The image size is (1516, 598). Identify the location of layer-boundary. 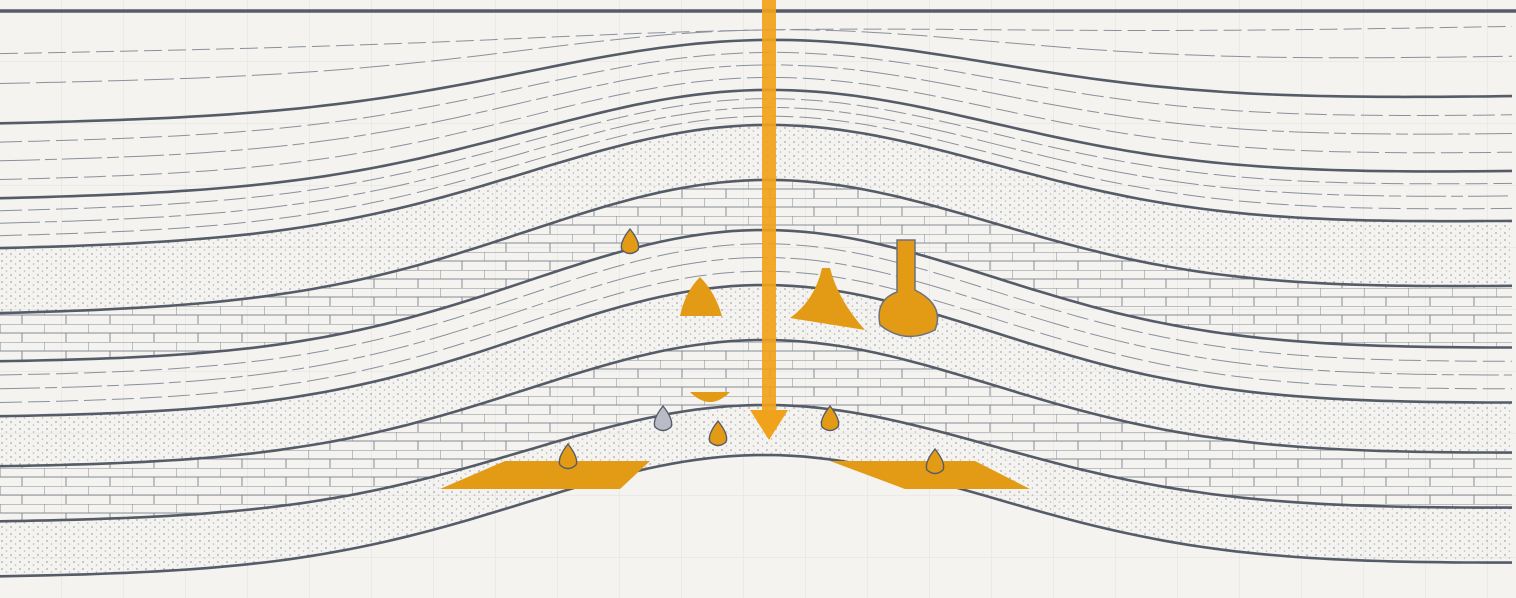
(756, 81).